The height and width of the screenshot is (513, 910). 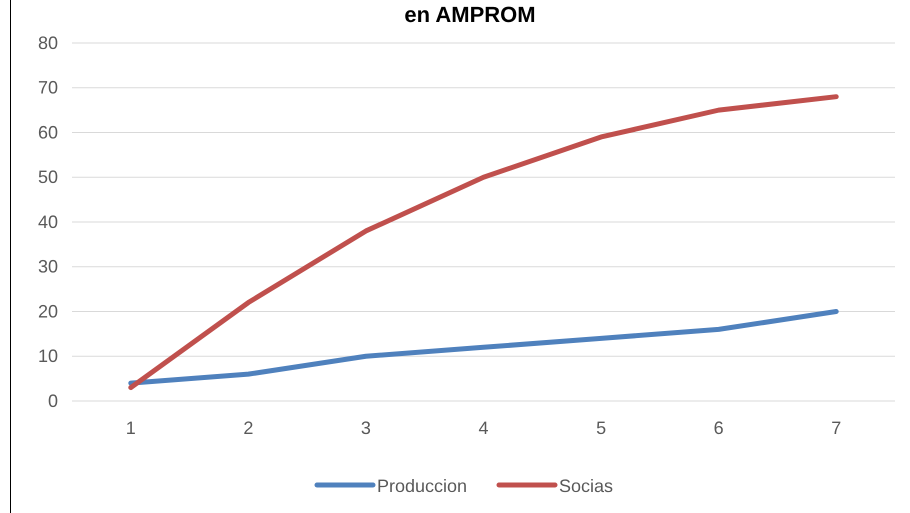 I want to click on legend-label: Produccion, so click(x=422, y=486).